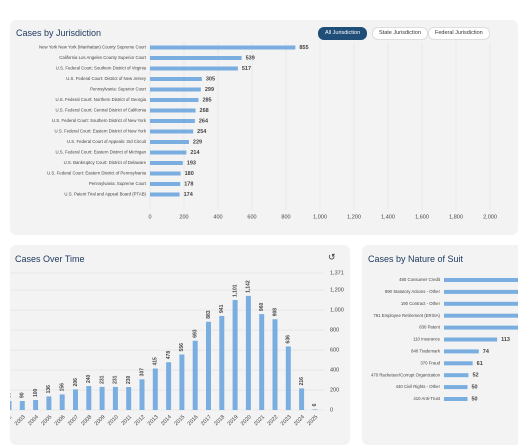 The width and height of the screenshot is (518, 445). Describe the element at coordinates (193, 420) in the screenshot. I see `x-tick-label: 2016` at that location.